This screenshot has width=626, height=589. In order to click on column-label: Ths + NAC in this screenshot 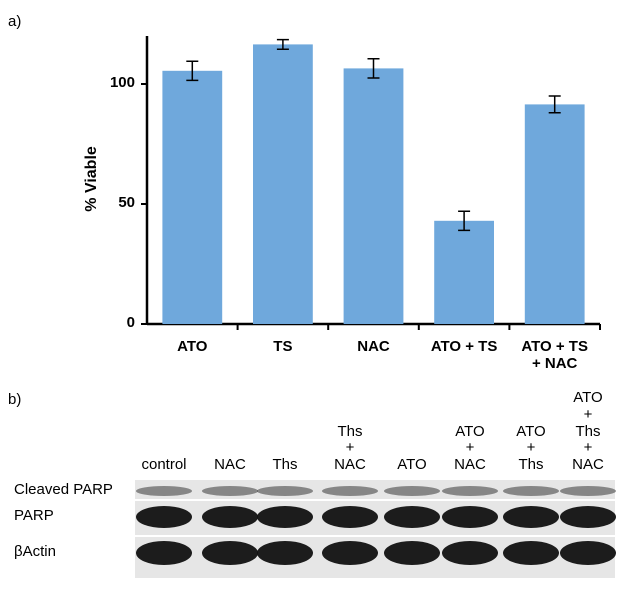, I will do `click(350, 448)`.